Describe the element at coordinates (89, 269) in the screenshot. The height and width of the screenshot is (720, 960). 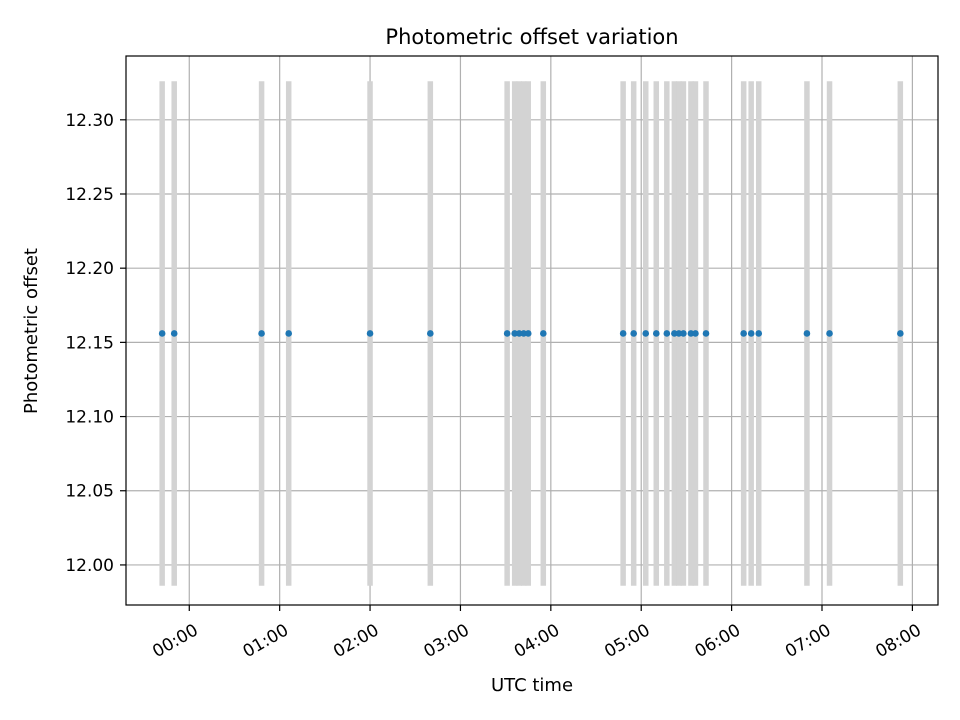
I see `y-tick-label: 12.20` at that location.